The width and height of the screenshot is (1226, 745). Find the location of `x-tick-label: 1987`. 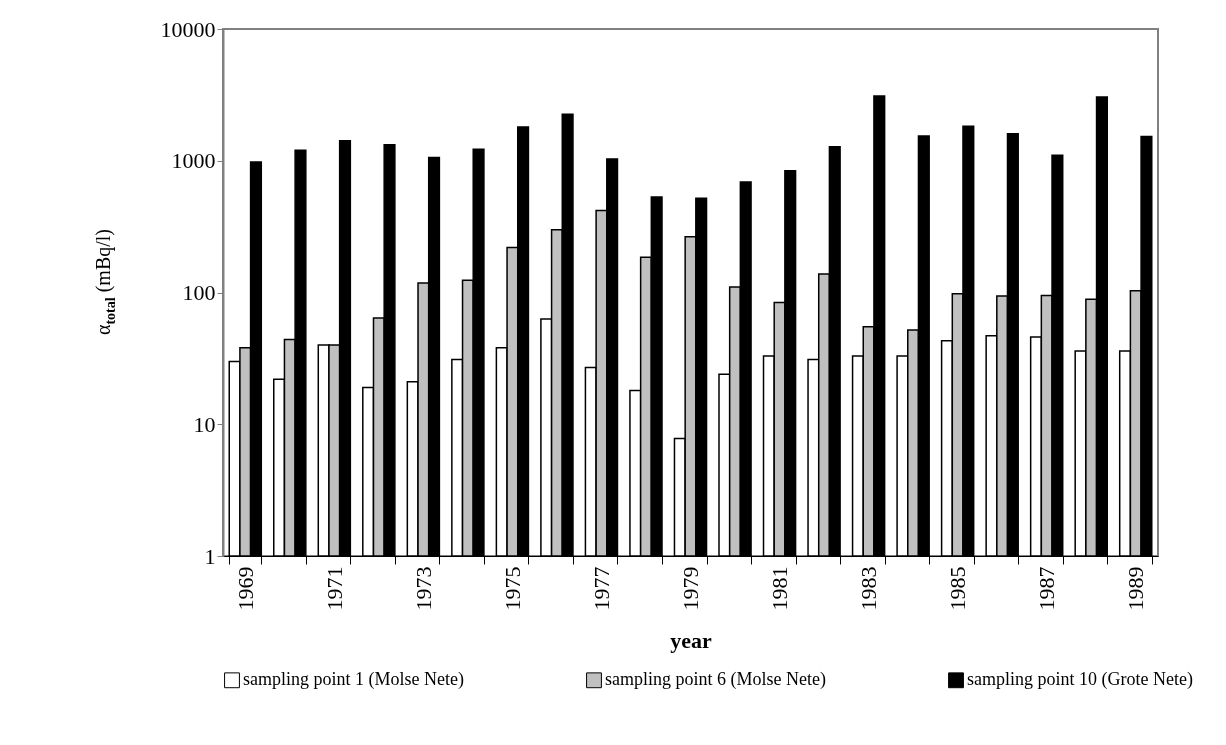

x-tick-label: 1987 is located at coordinates (1047, 588).